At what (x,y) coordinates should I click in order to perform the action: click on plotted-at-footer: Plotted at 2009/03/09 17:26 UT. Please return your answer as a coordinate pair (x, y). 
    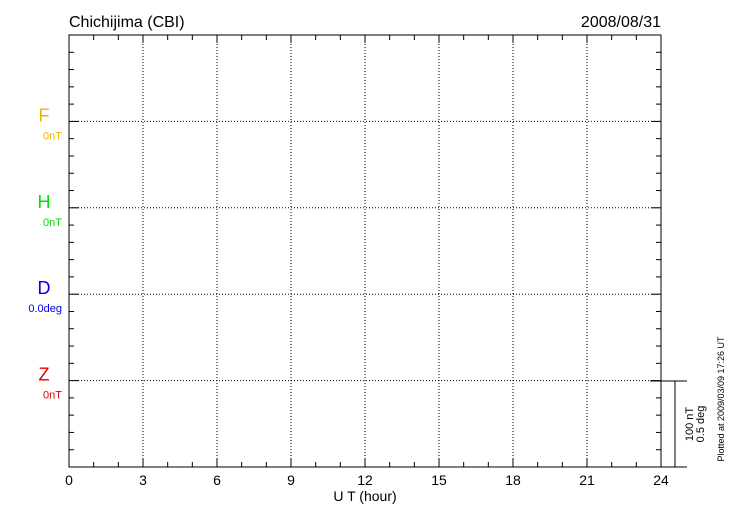
    Looking at the image, I should click on (721, 399).